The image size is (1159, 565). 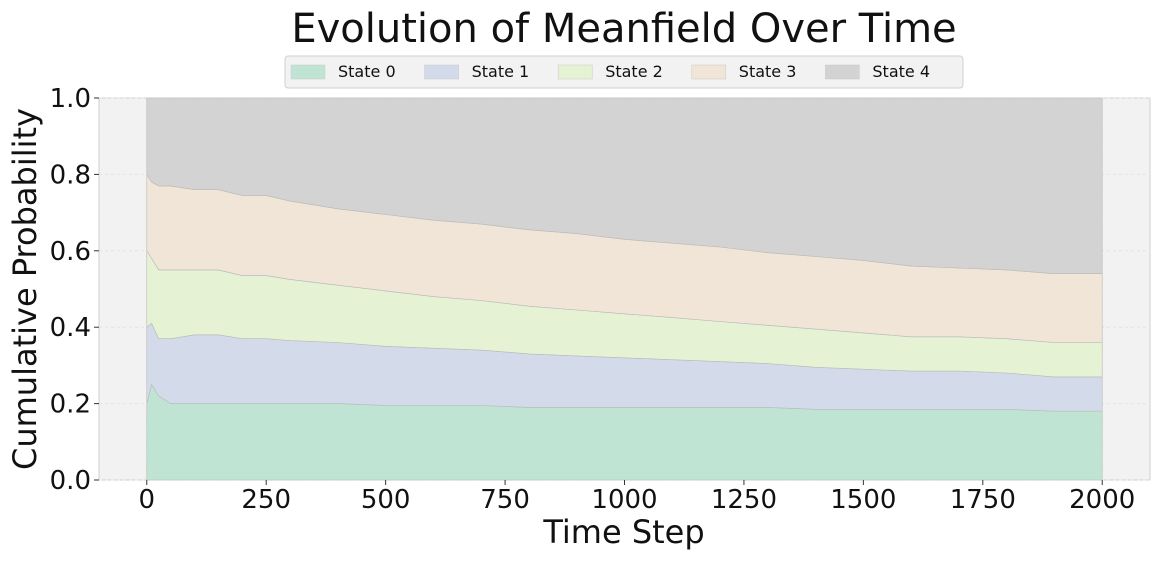 I want to click on y-tick-label: 1.0, so click(x=70, y=99).